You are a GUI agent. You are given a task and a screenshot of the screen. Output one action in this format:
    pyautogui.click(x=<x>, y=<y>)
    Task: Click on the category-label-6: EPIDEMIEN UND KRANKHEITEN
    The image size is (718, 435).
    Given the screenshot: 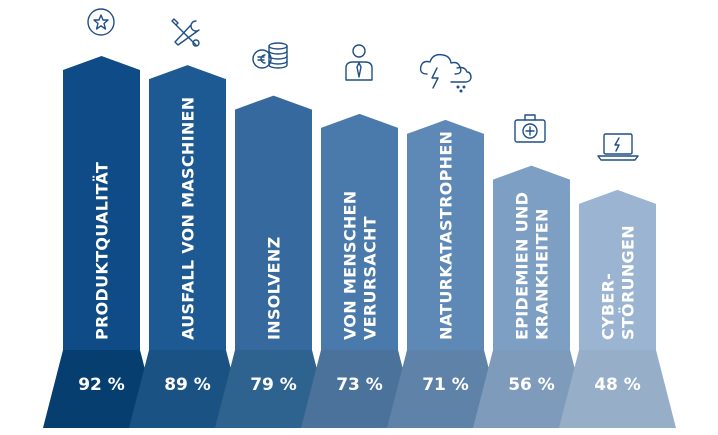 What is the action you would take?
    pyautogui.click(x=532, y=266)
    